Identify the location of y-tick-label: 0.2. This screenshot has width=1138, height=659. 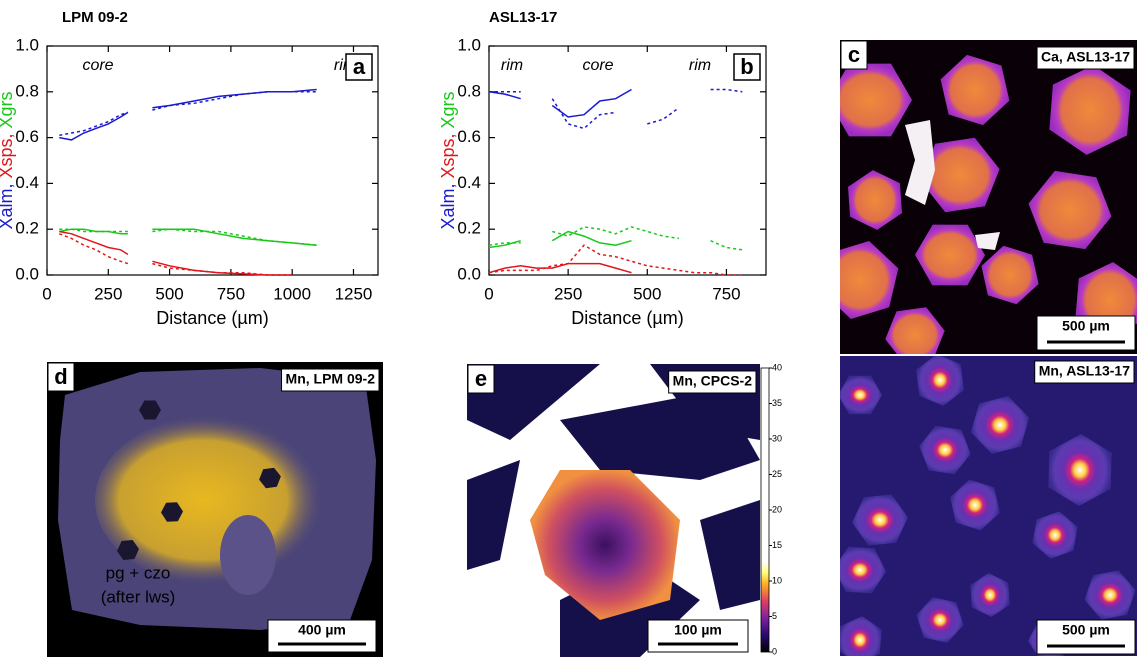
(469, 228).